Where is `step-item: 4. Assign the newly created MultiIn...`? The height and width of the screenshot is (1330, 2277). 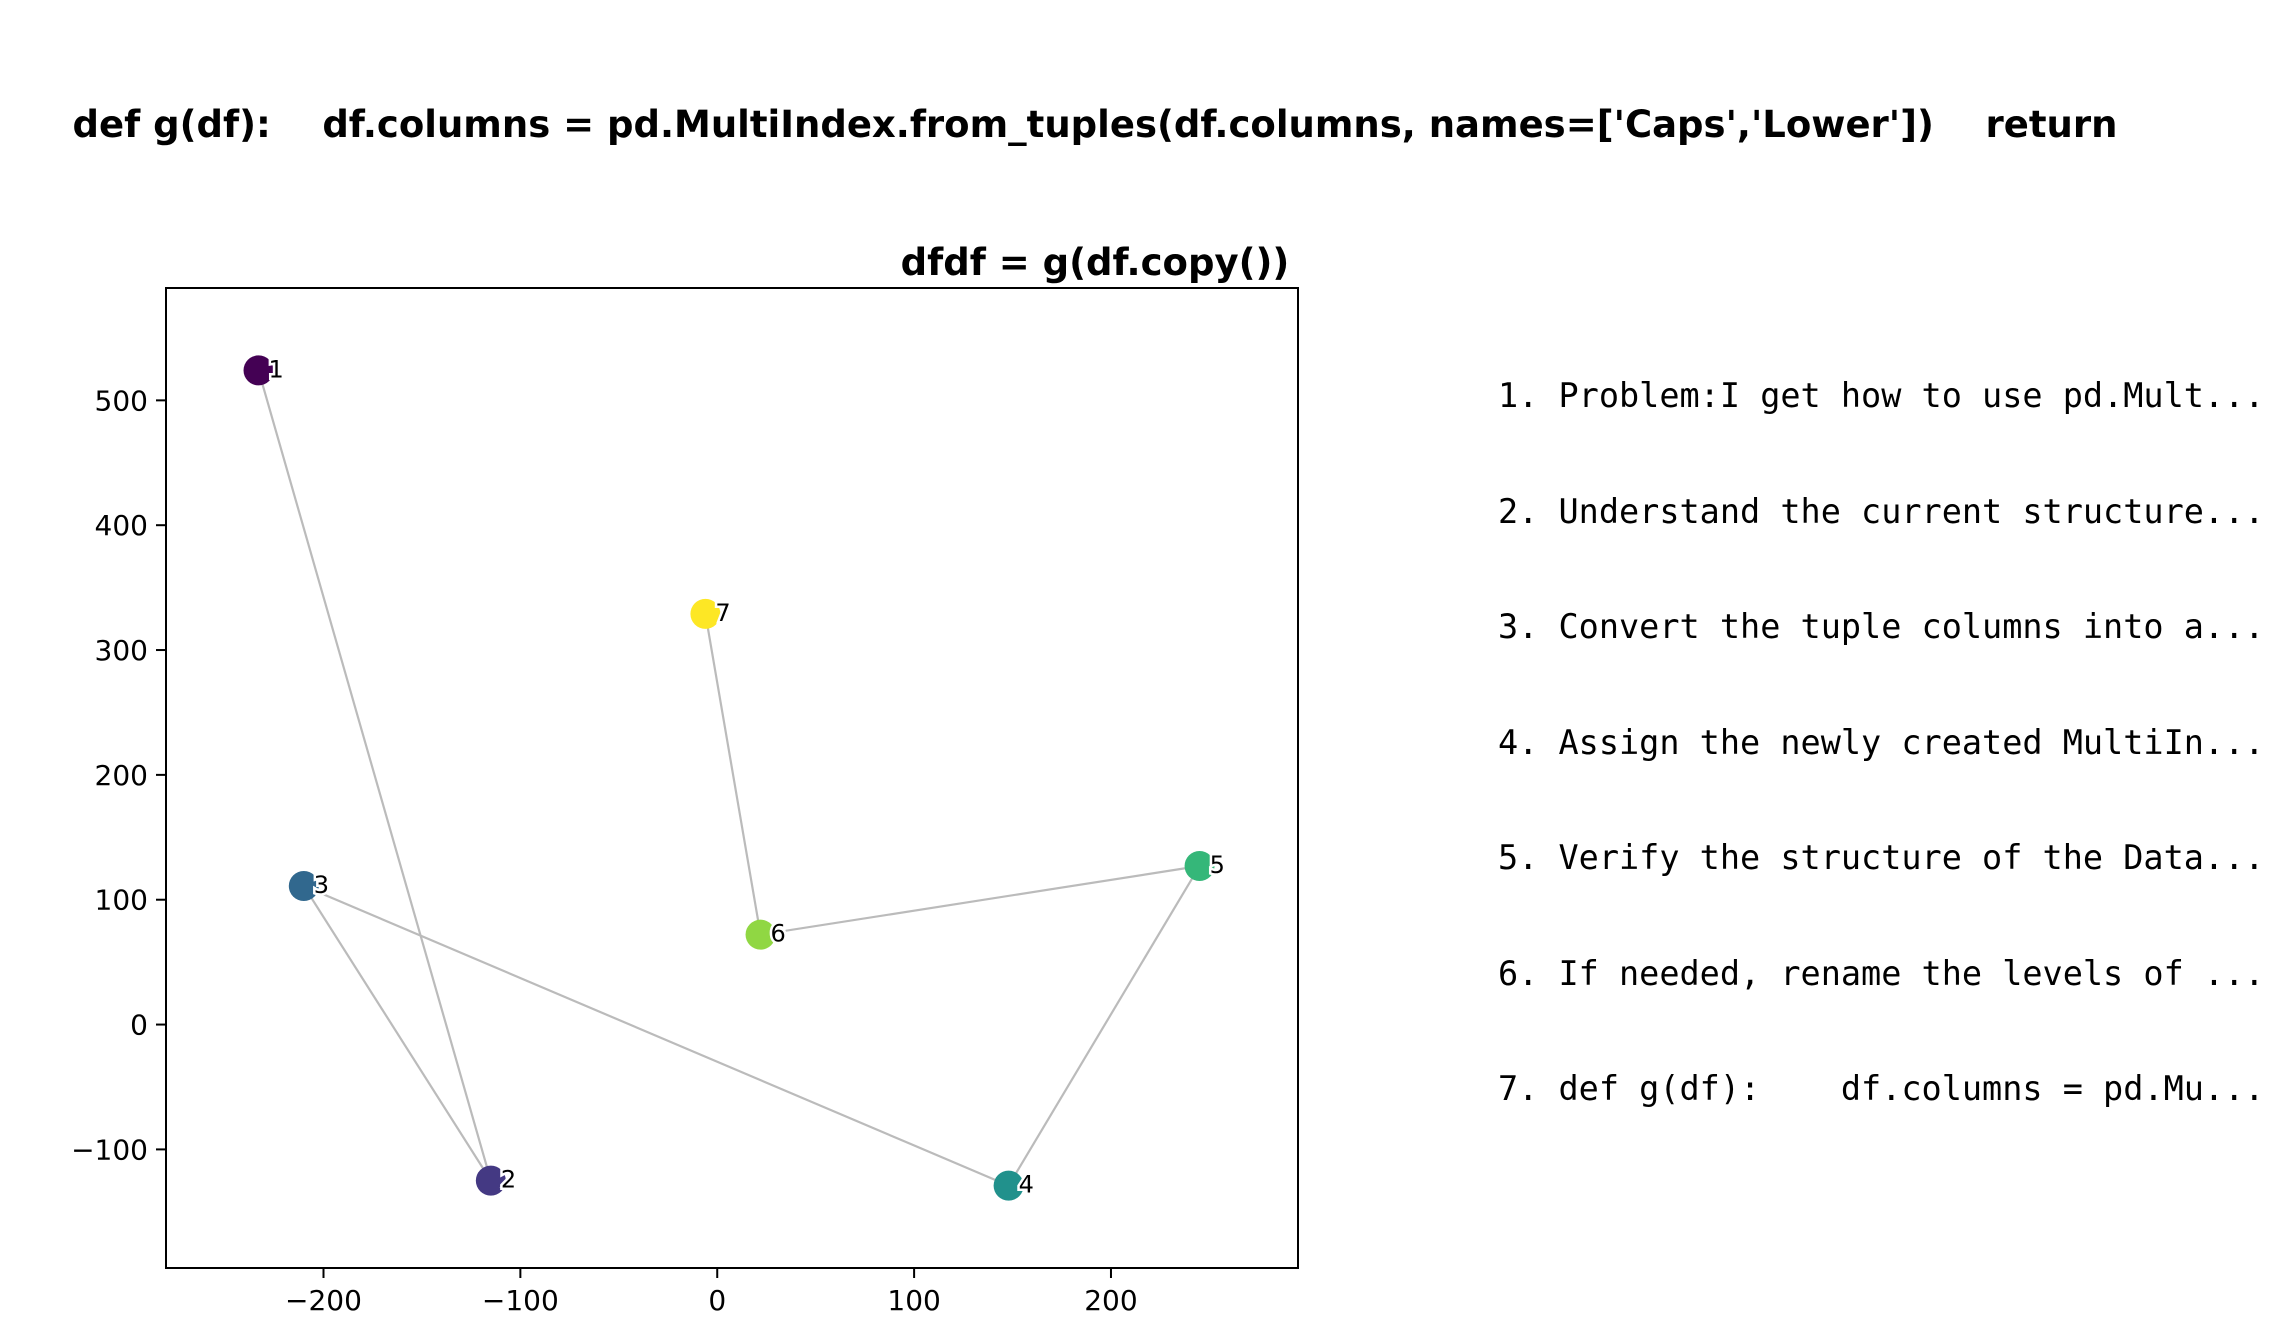
step-item: 4. Assign the newly created MultiIn... is located at coordinates (1881, 742).